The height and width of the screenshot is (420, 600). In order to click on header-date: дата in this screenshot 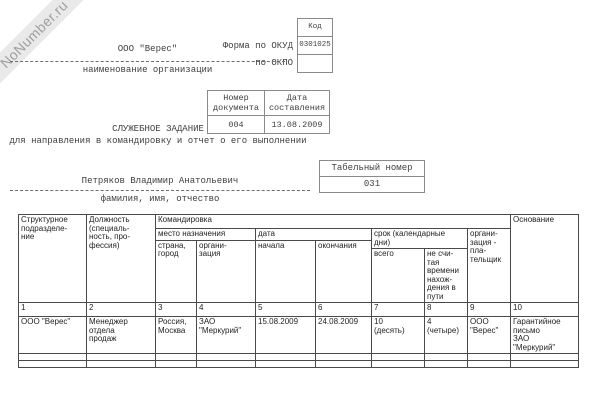, I will do `click(313, 234)`.